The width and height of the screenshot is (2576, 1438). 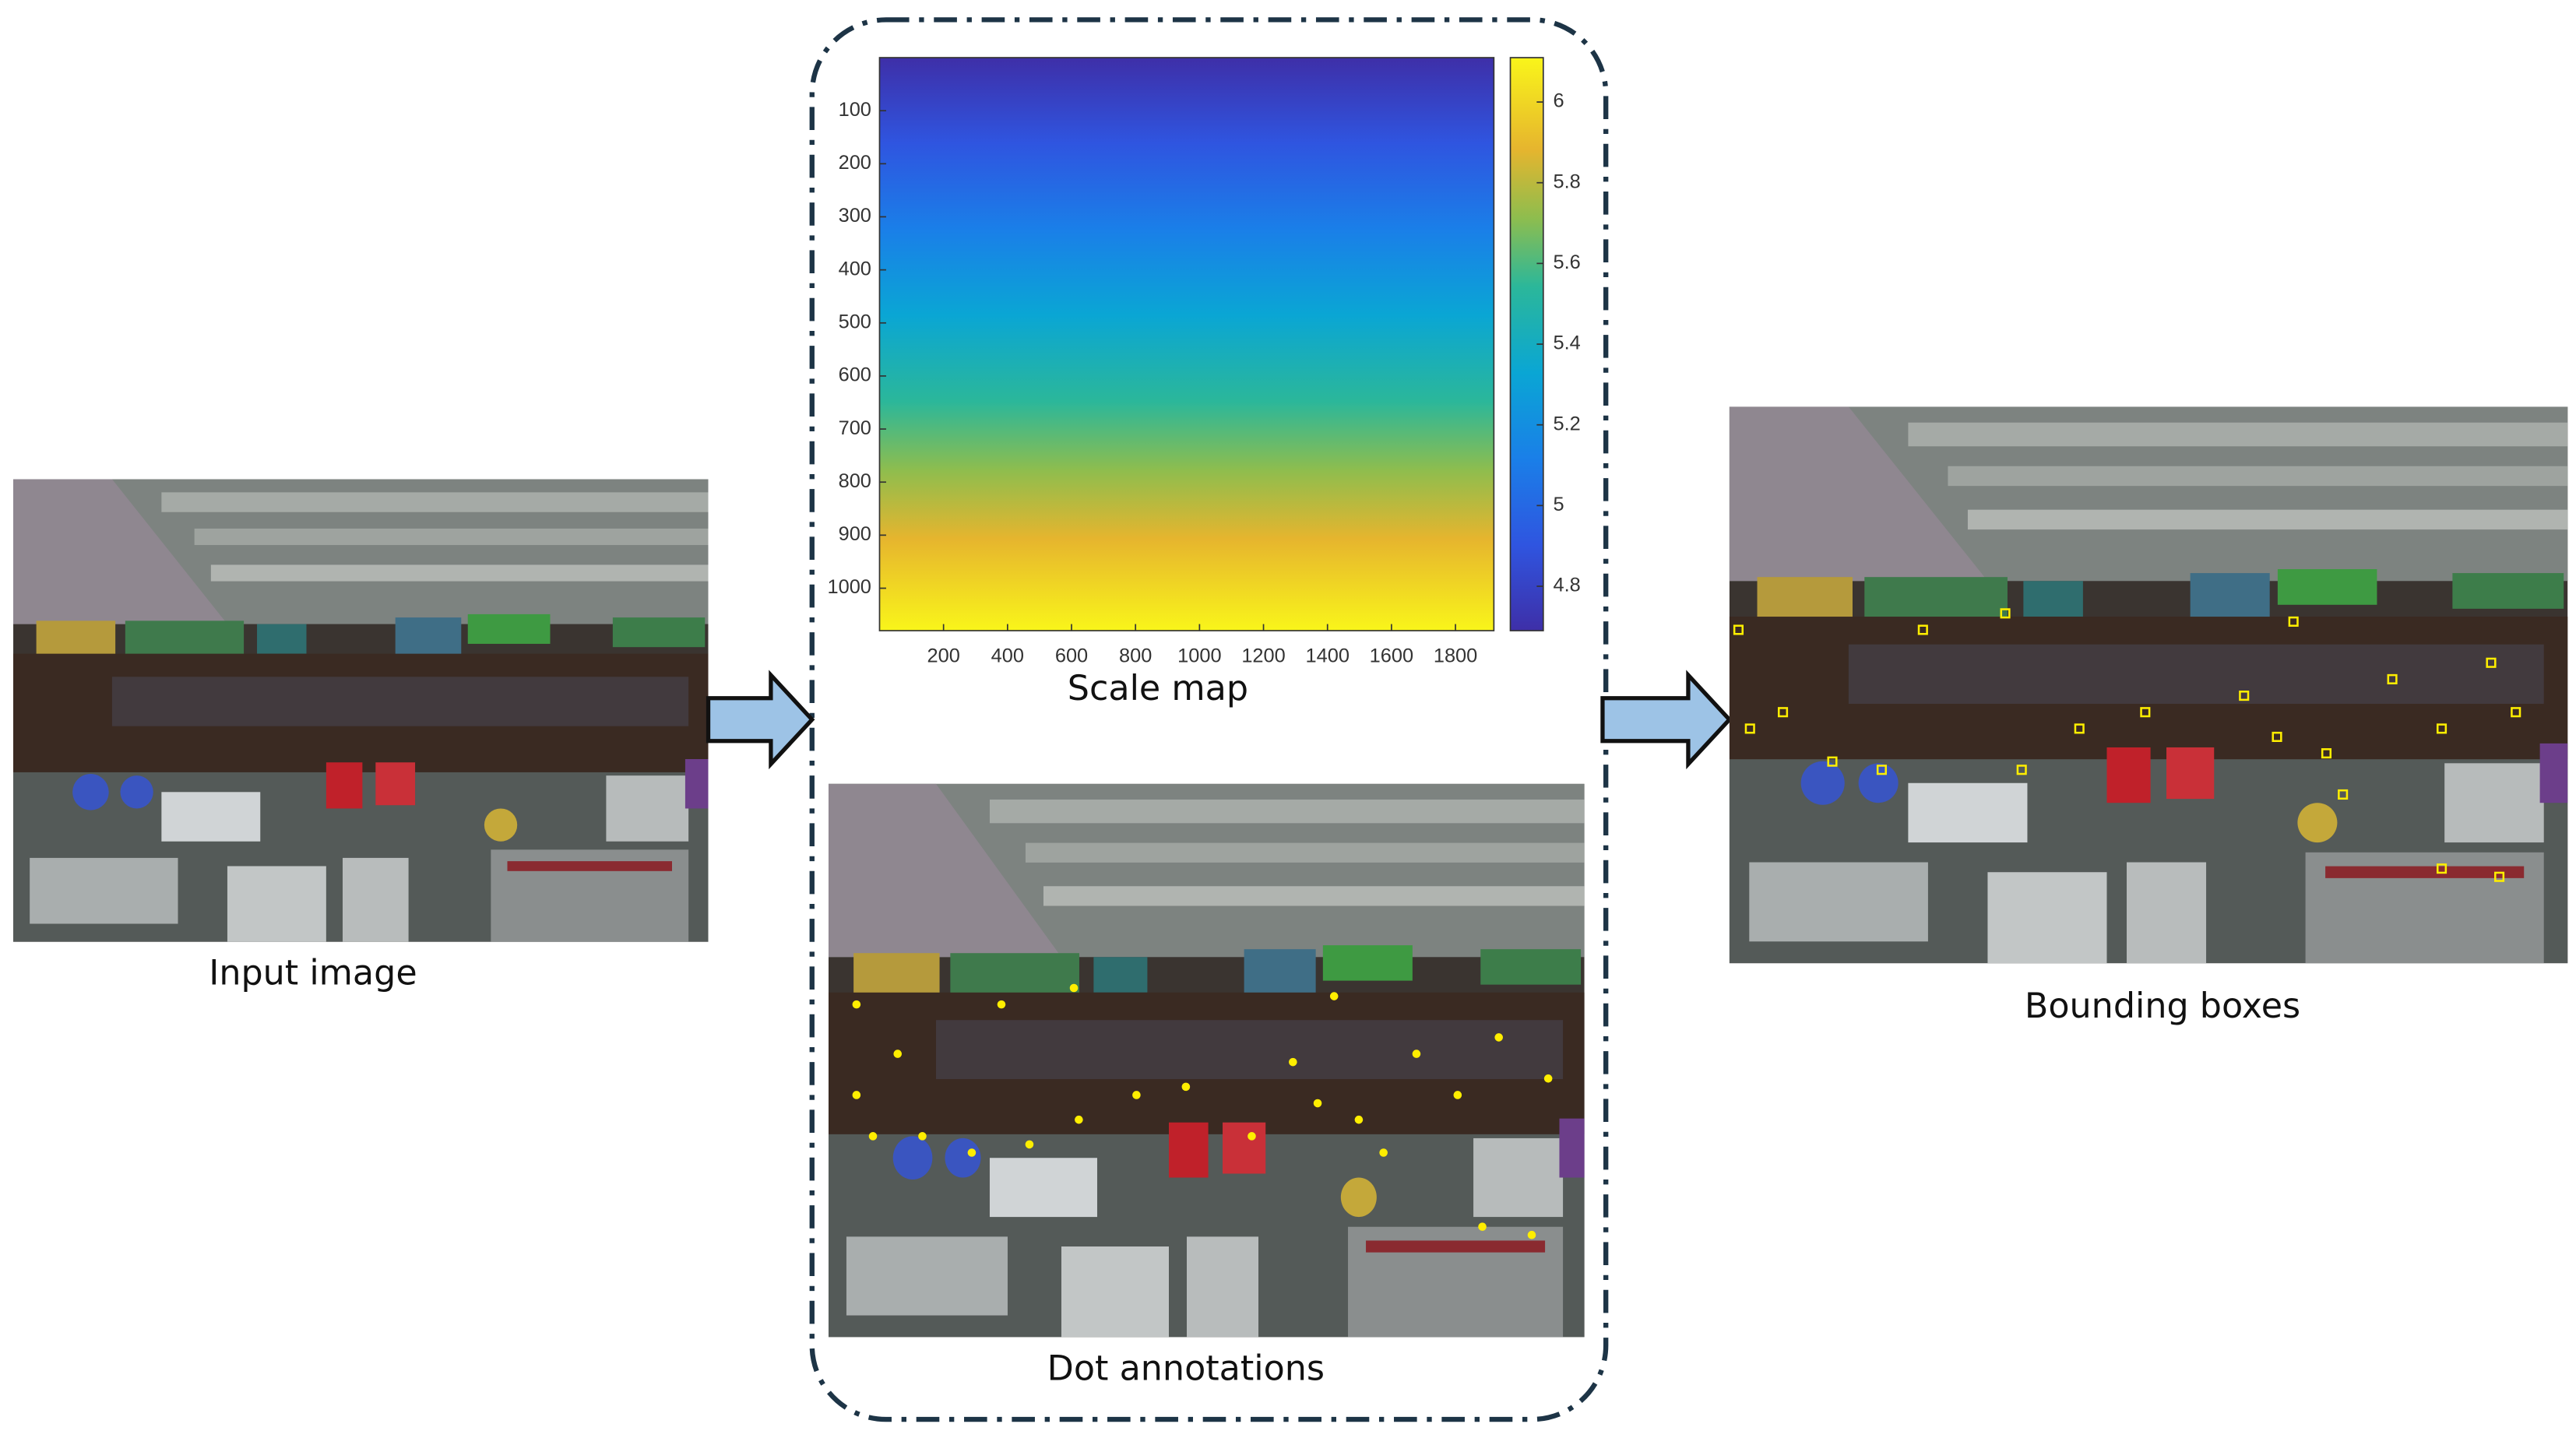 I want to click on y-tick-label: 300, so click(x=855, y=216).